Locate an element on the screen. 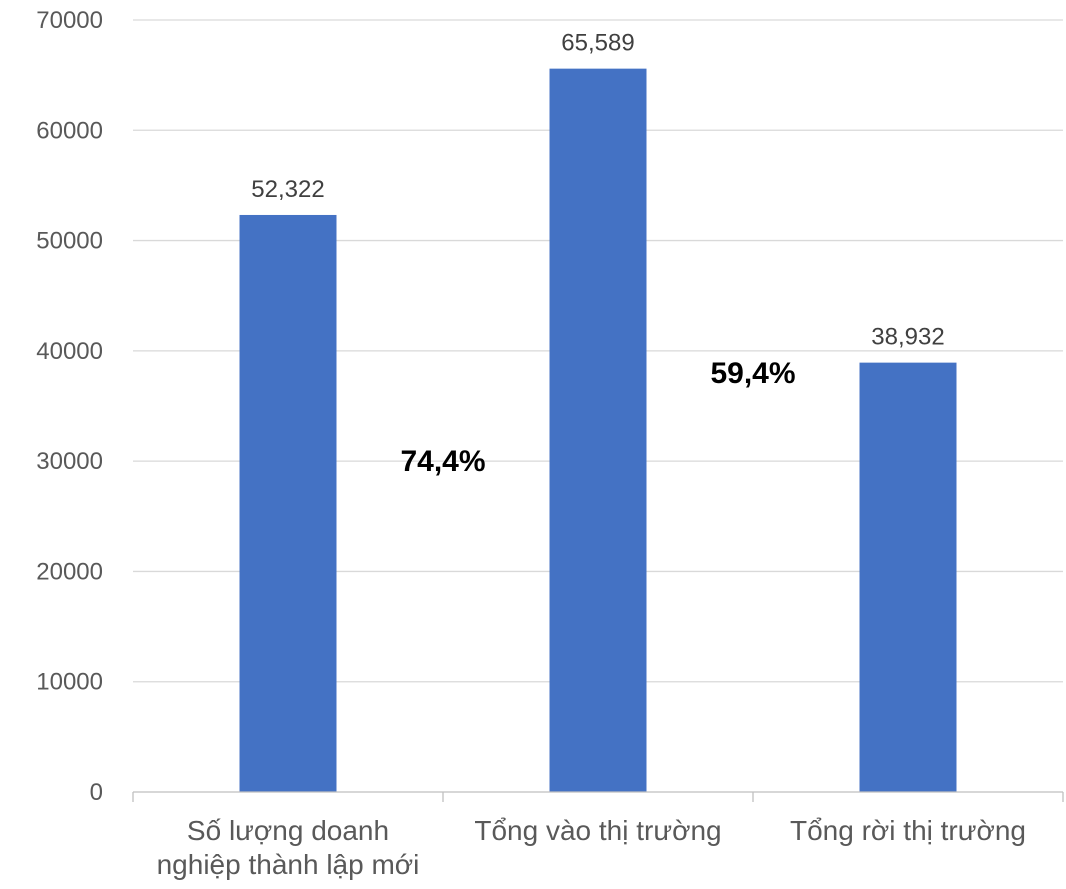 This screenshot has height=889, width=1066. category-label: Tổng vào thị trường is located at coordinates (597, 830).